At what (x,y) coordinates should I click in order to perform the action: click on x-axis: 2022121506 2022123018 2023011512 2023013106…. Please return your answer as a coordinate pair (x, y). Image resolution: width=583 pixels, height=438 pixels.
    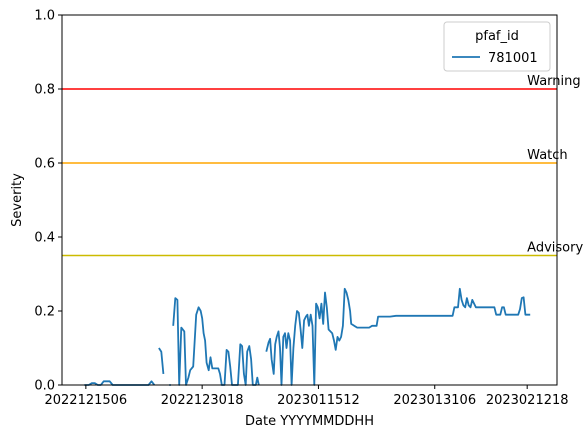
    Looking at the image, I should click on (306, 396).